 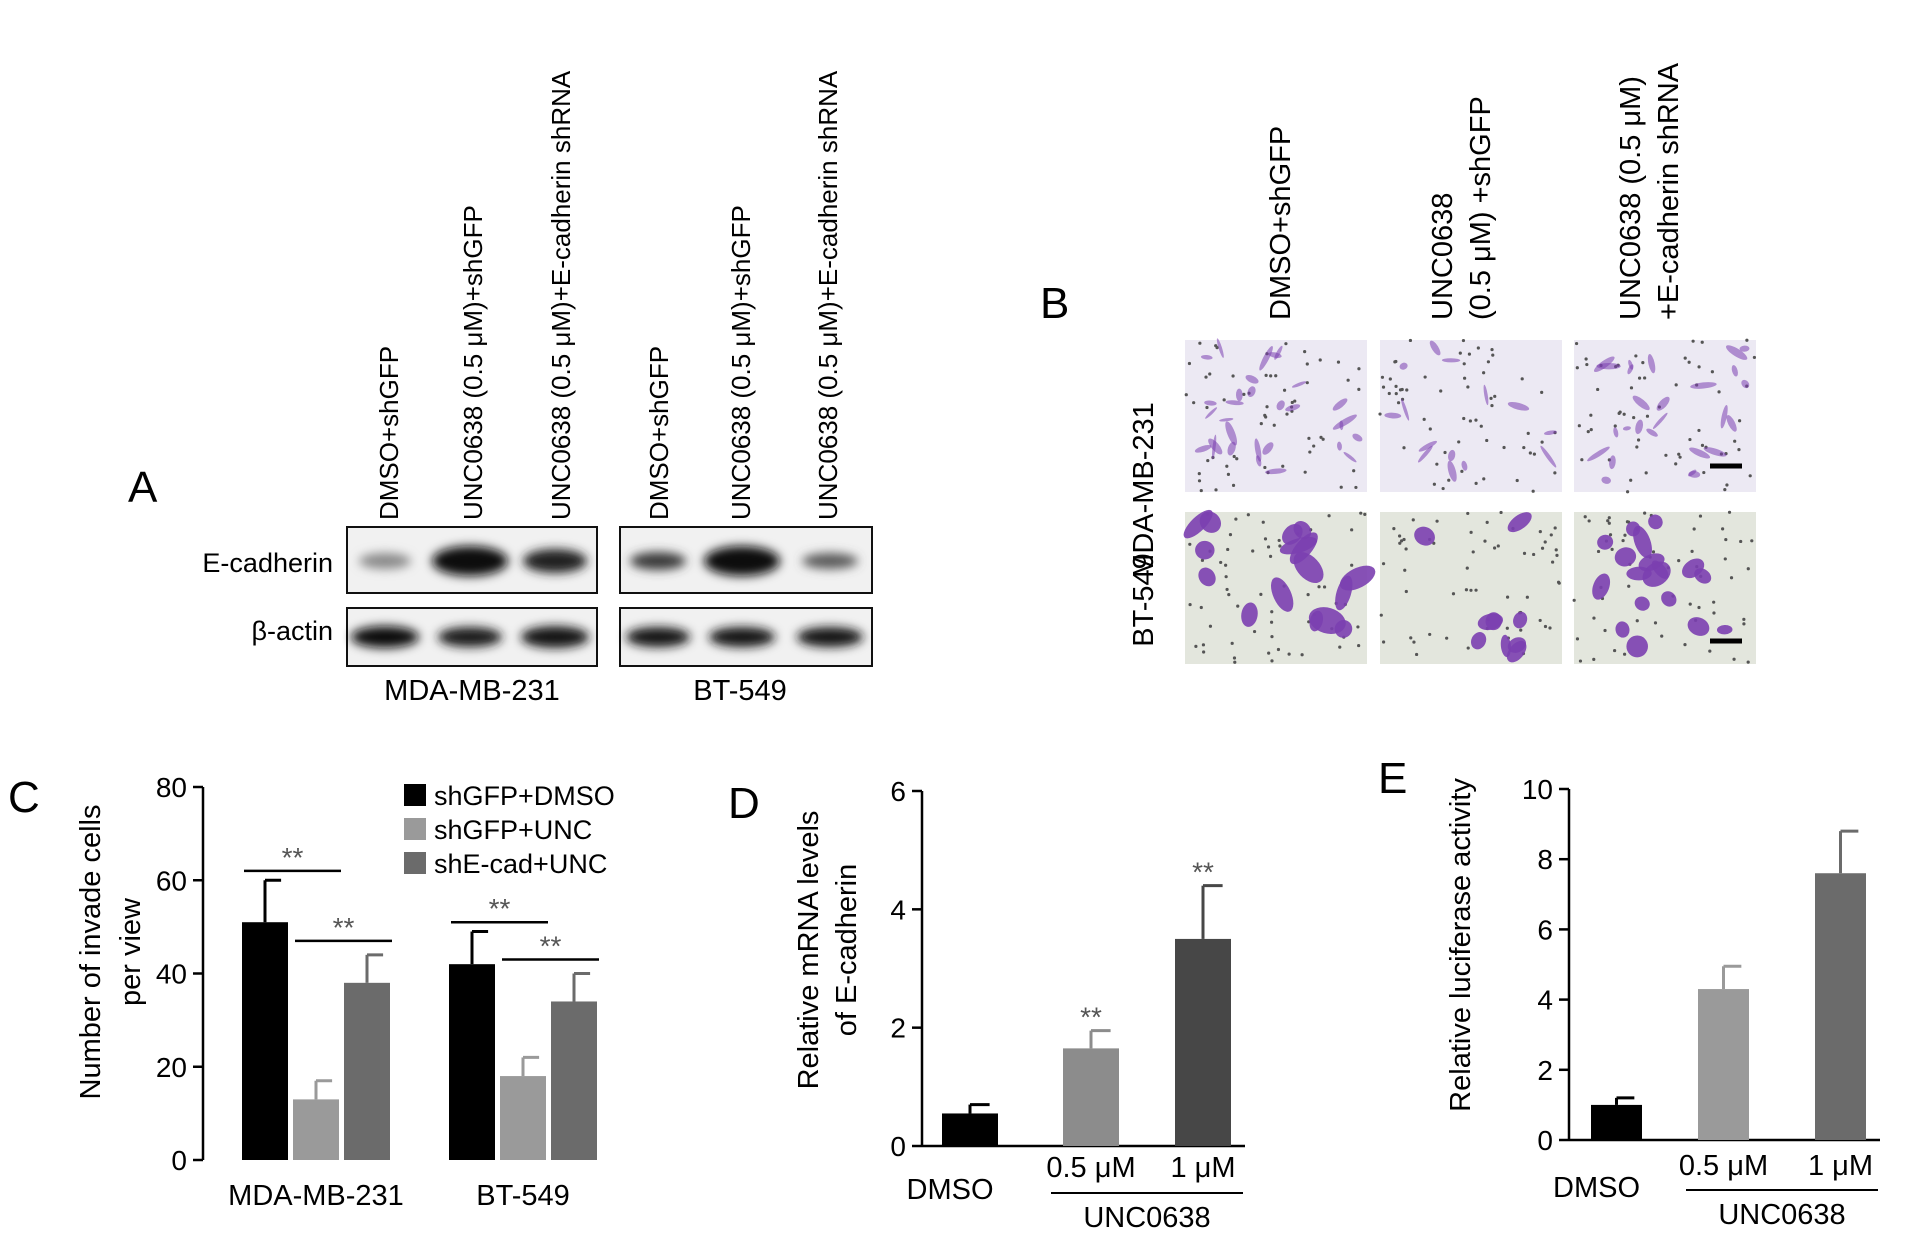 I want to click on x-category-label: DMSO, so click(x=950, y=1190).